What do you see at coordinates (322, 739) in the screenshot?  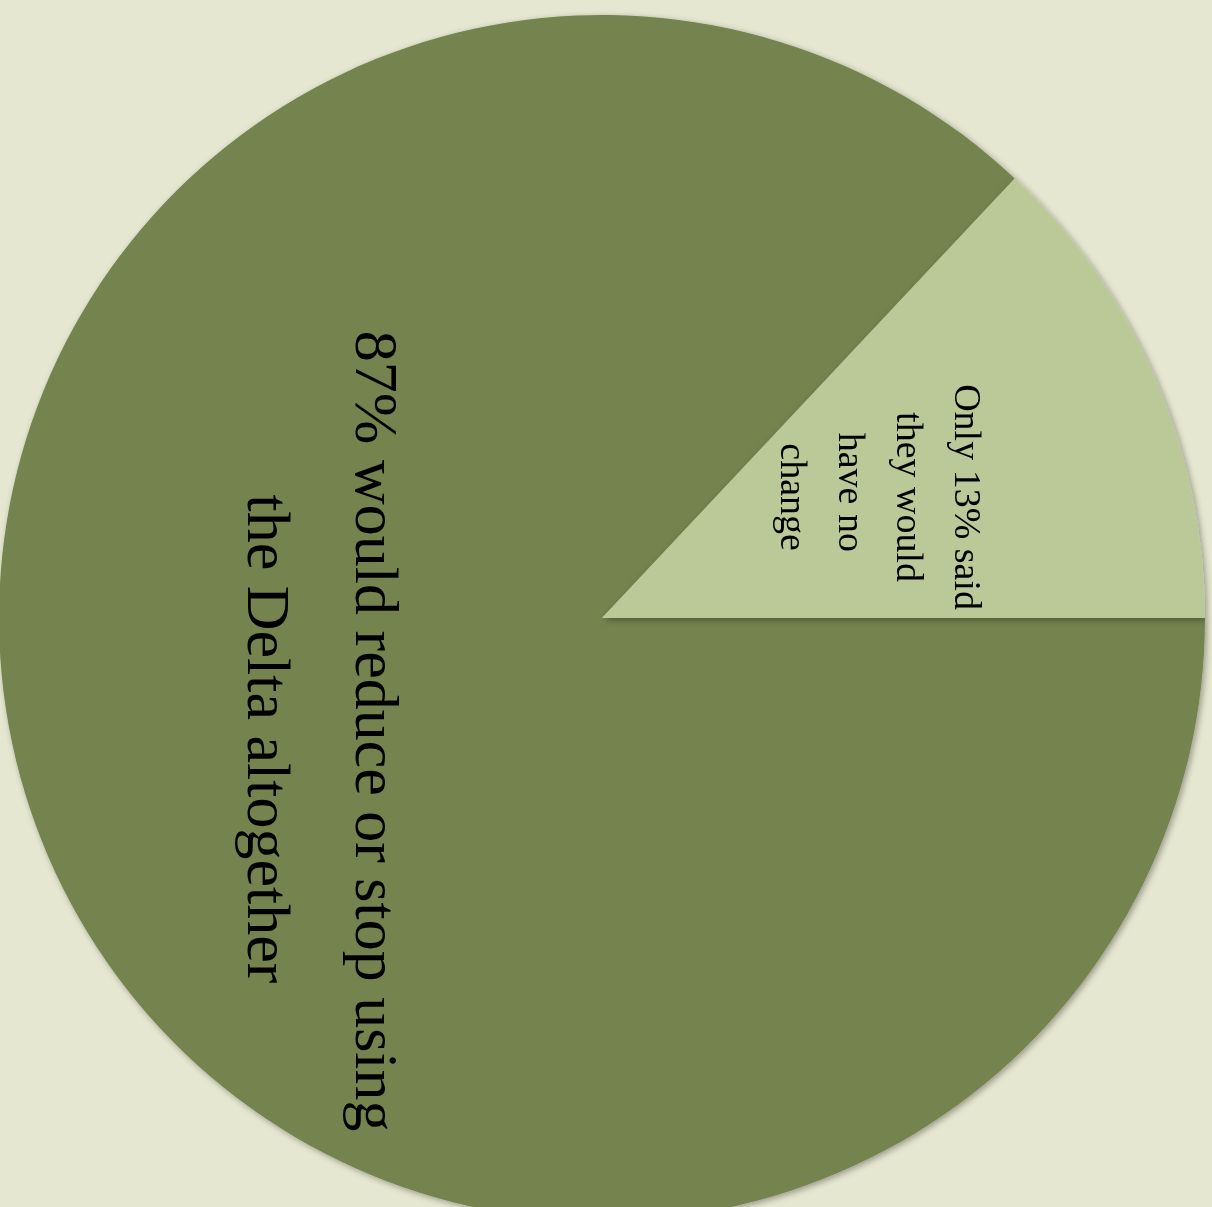 I see `slice-label: 87% would reduce or stop using the Delta altogether` at bounding box center [322, 739].